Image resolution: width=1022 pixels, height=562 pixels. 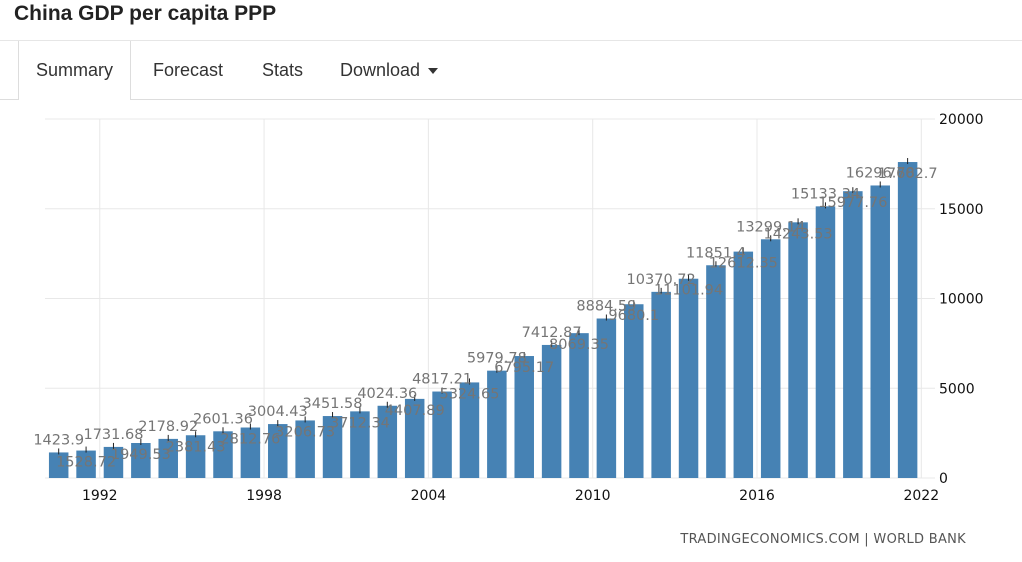 I want to click on data-label-2003: 4407.89, so click(x=415, y=411).